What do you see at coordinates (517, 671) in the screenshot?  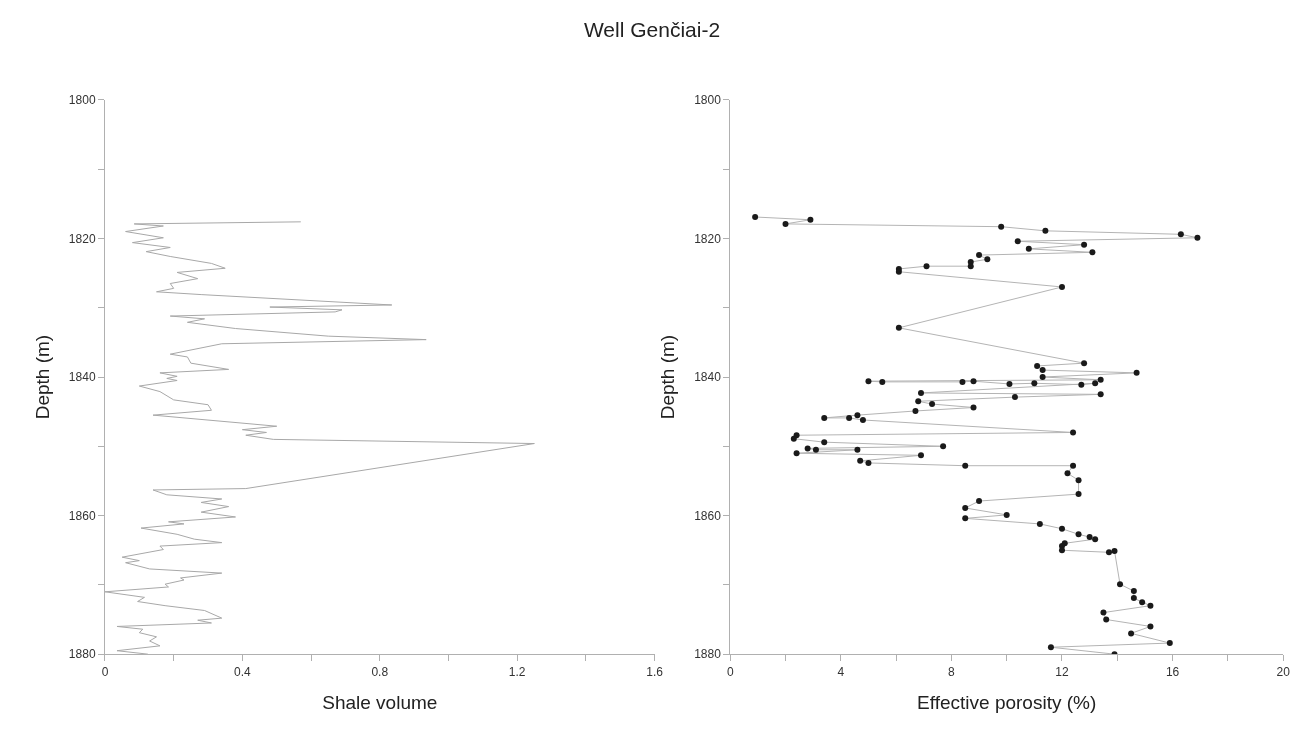 I see `x-tick-label: 1.2` at bounding box center [517, 671].